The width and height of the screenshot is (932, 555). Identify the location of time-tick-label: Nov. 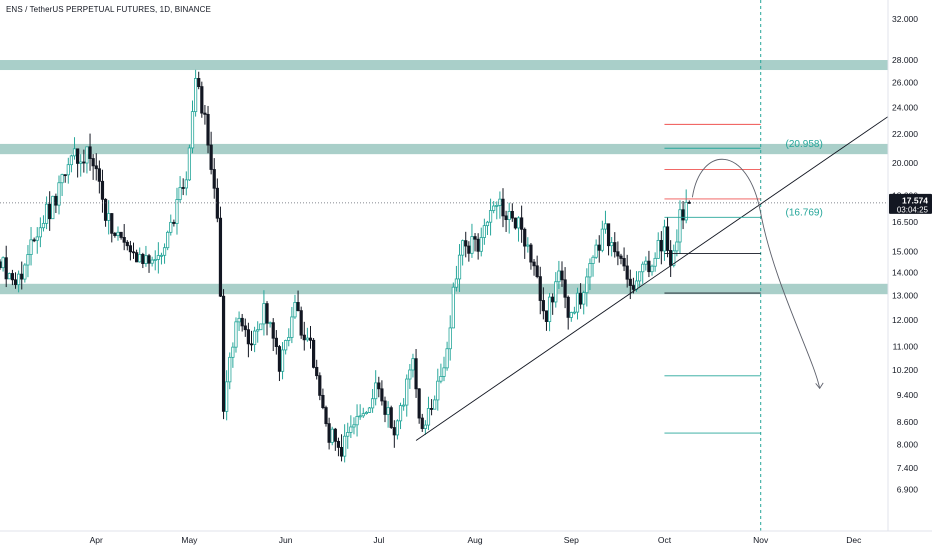
(761, 540).